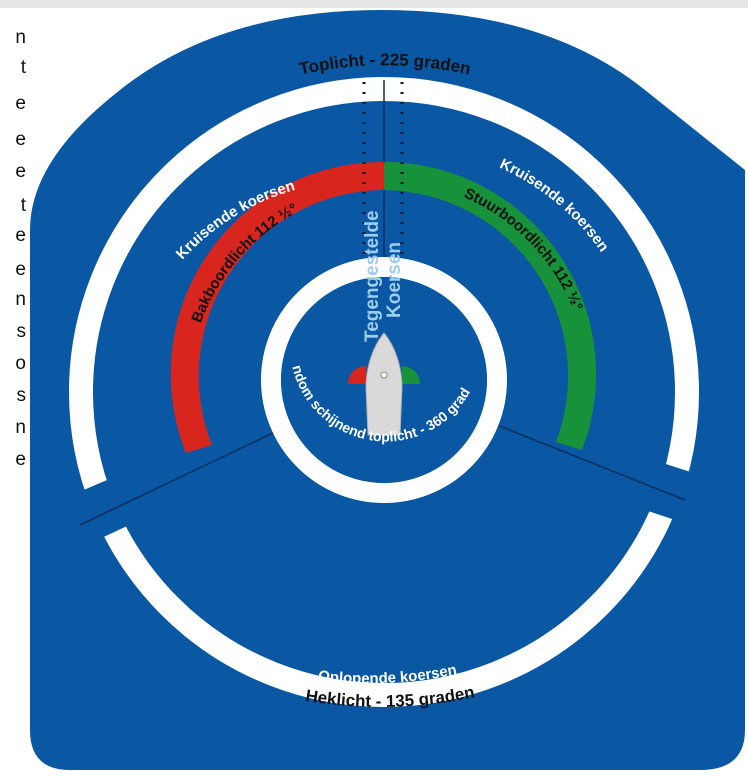  I want to click on inner-white-ring, so click(384, 380).